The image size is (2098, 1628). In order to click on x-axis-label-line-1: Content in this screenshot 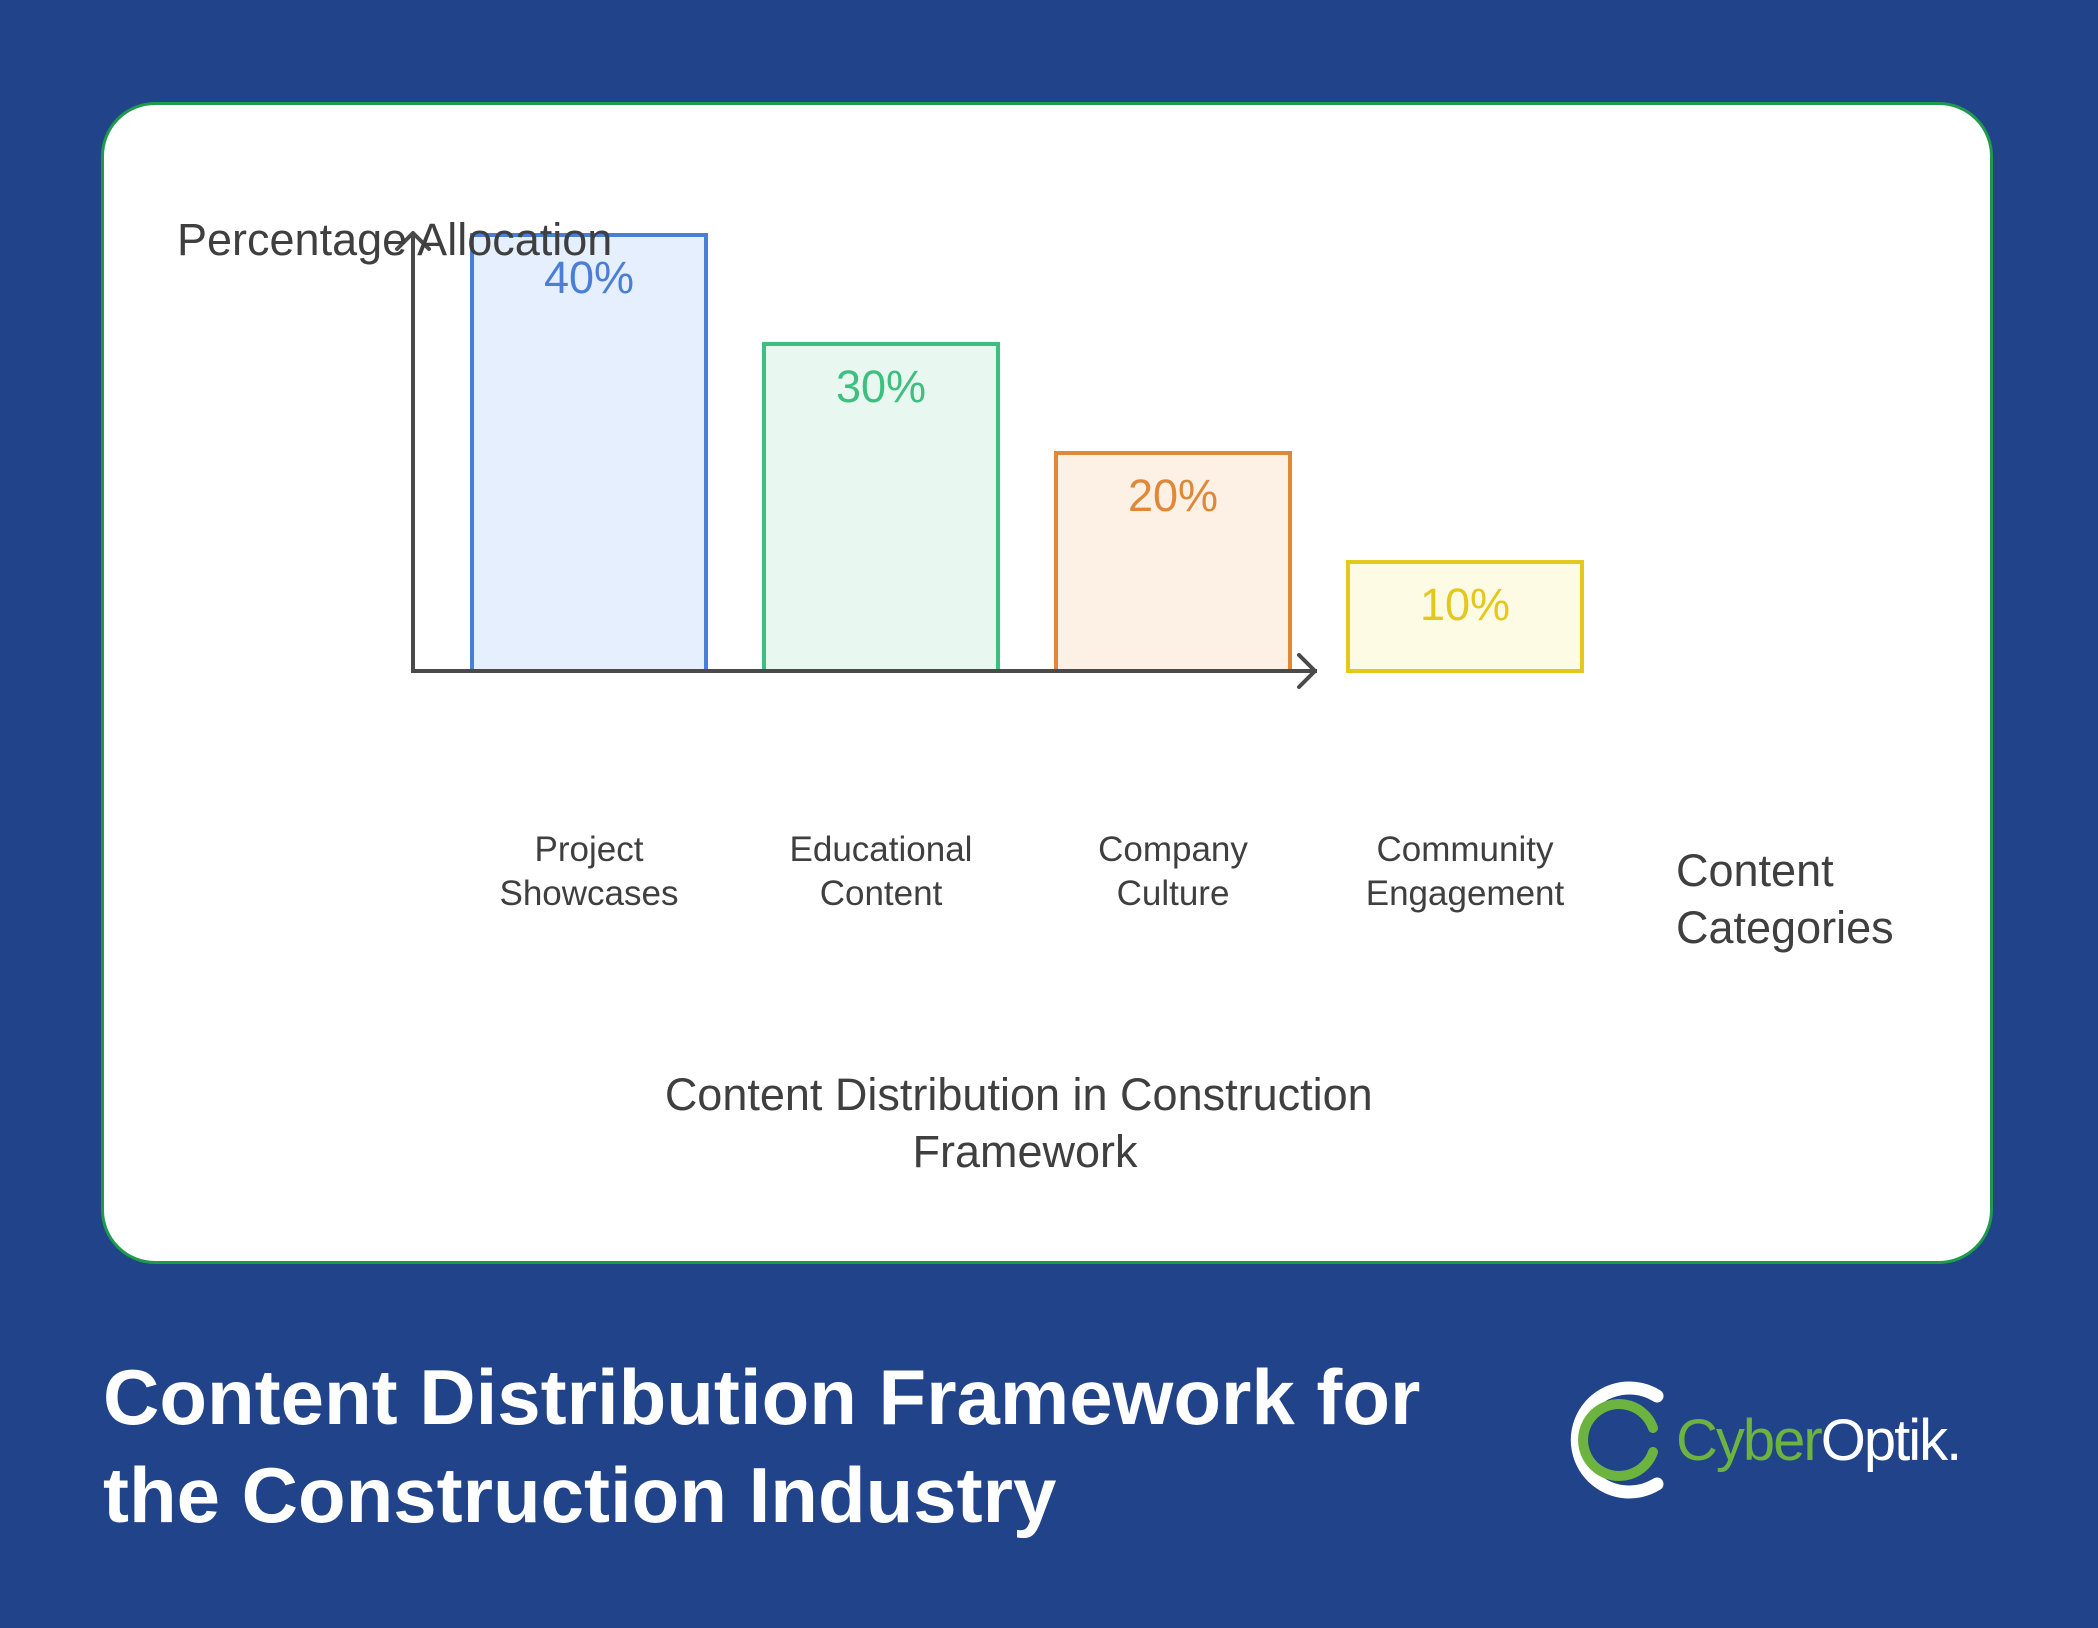, I will do `click(1755, 870)`.